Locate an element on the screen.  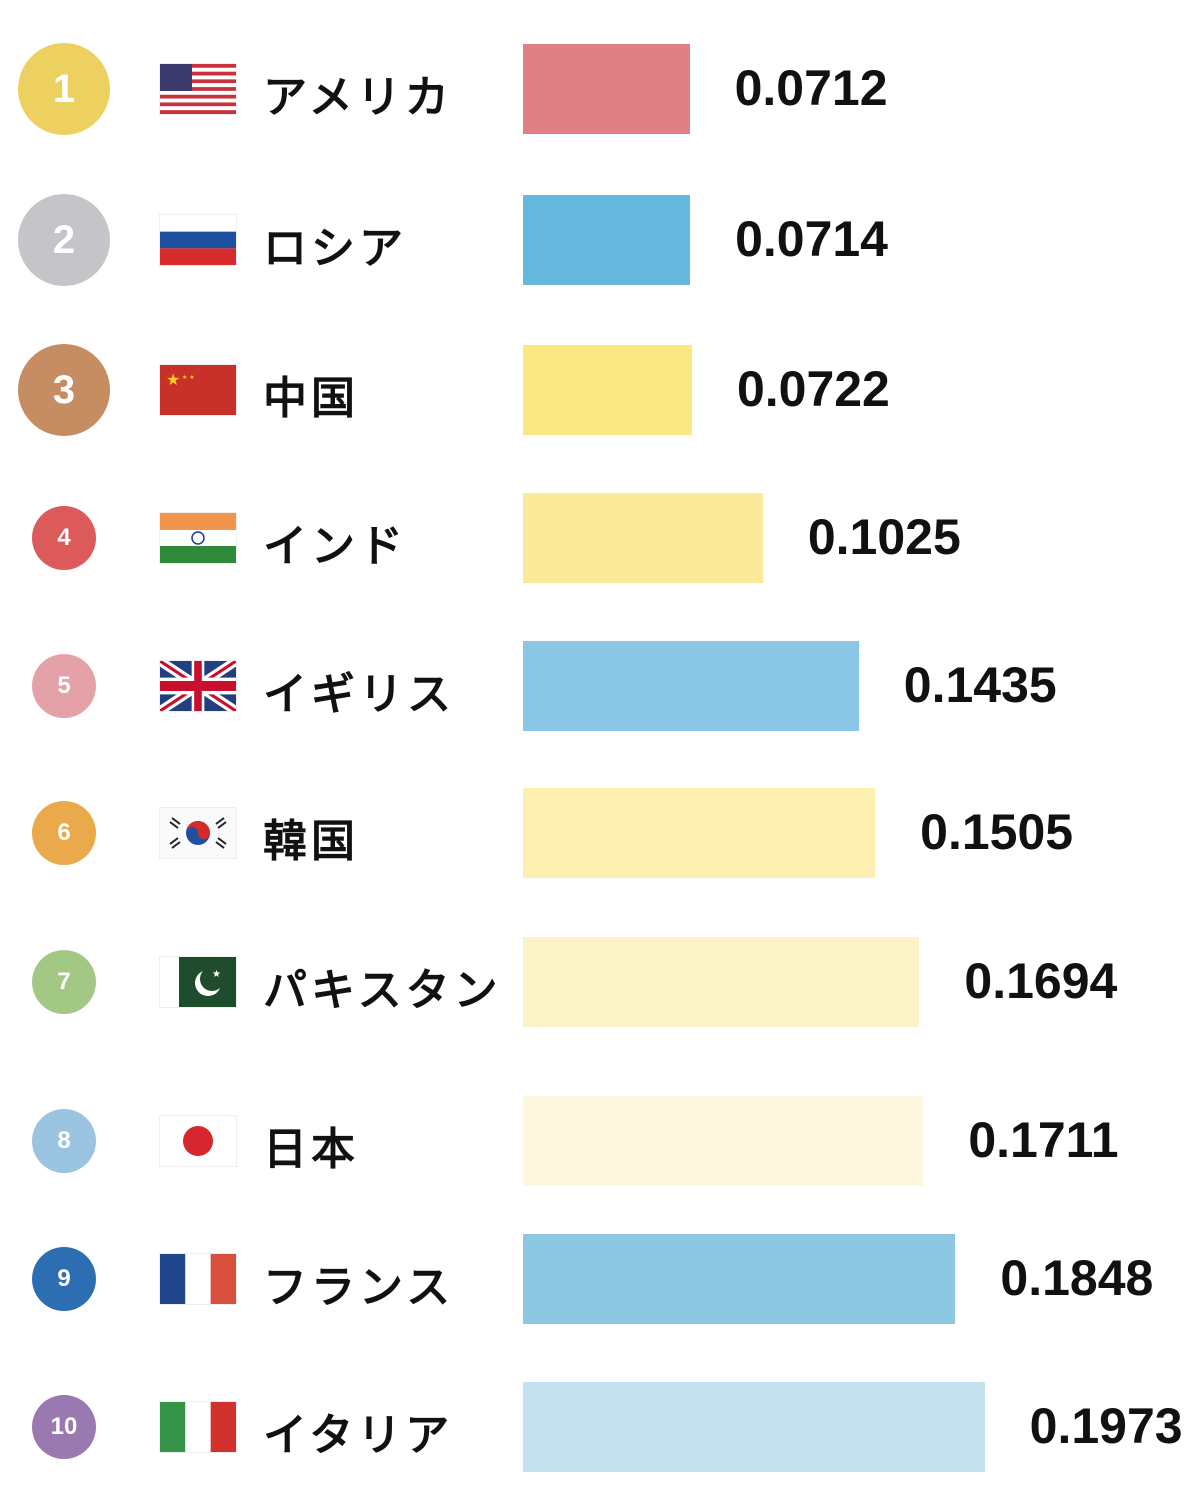
rank-badge: 7 is located at coordinates (64, 982).